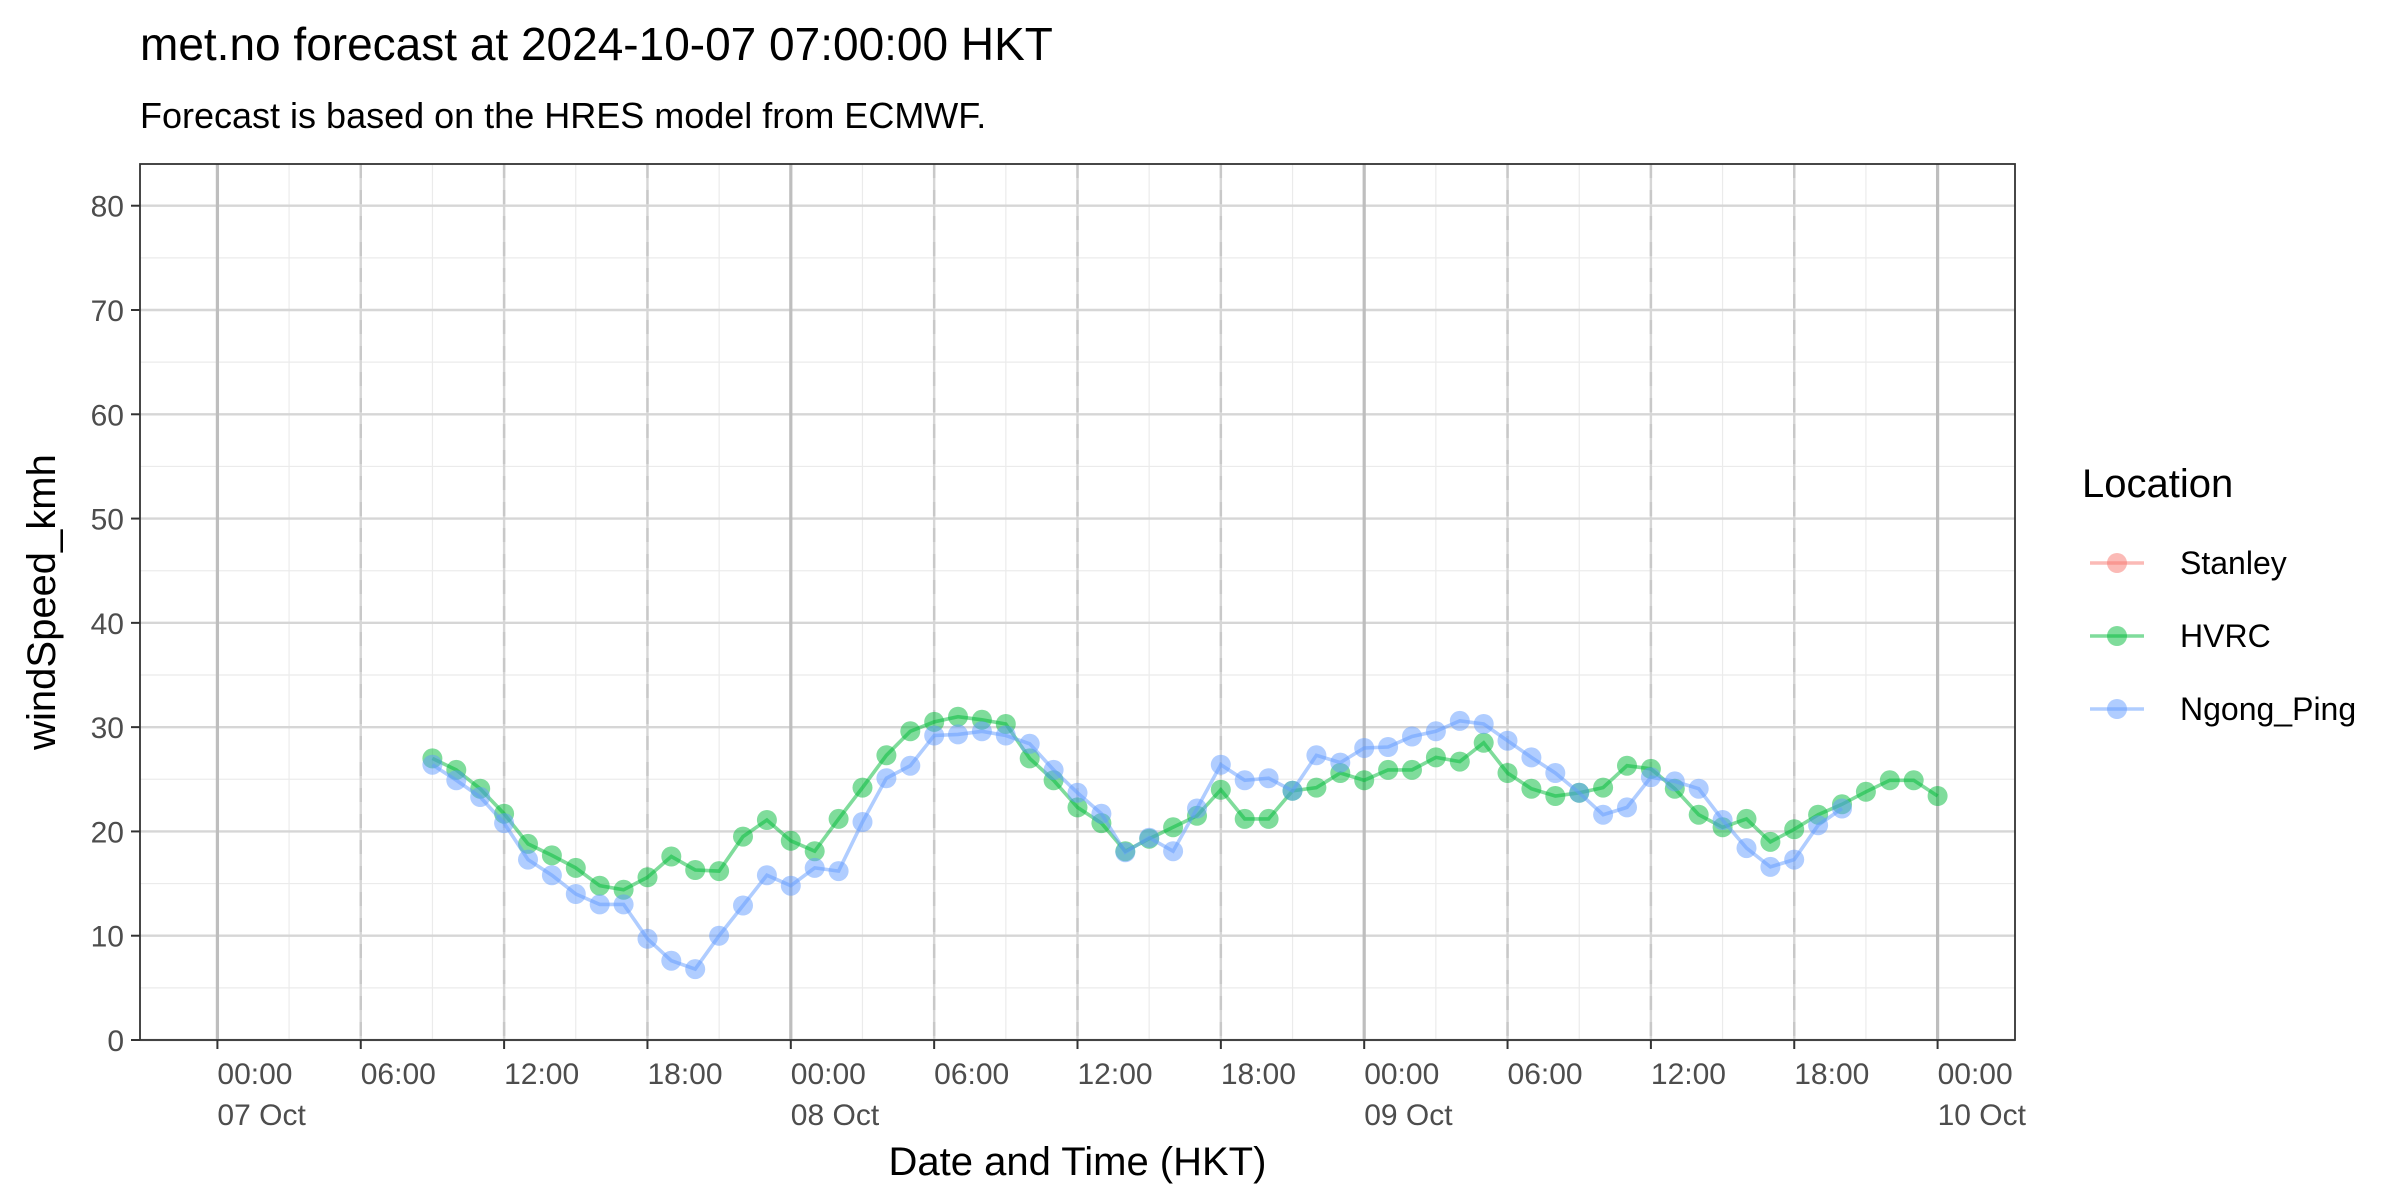 The width and height of the screenshot is (2400, 1200). I want to click on y-axis-title: windSpeed_kmh, so click(42, 602).